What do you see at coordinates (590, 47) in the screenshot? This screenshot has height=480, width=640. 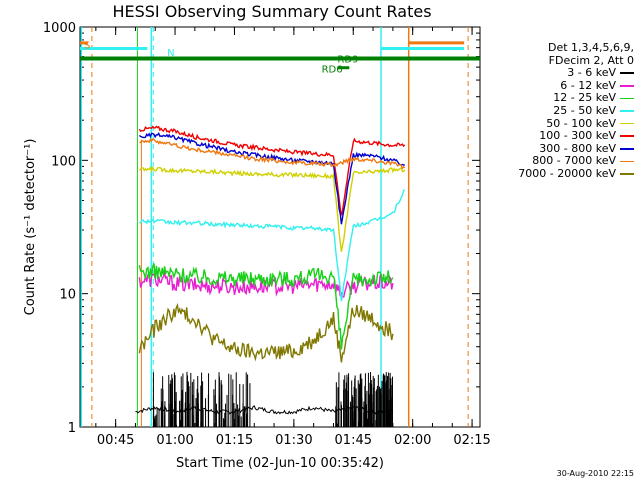 I see `legend-header-line1: Det 1,3,4,5,6,9,` at bounding box center [590, 47].